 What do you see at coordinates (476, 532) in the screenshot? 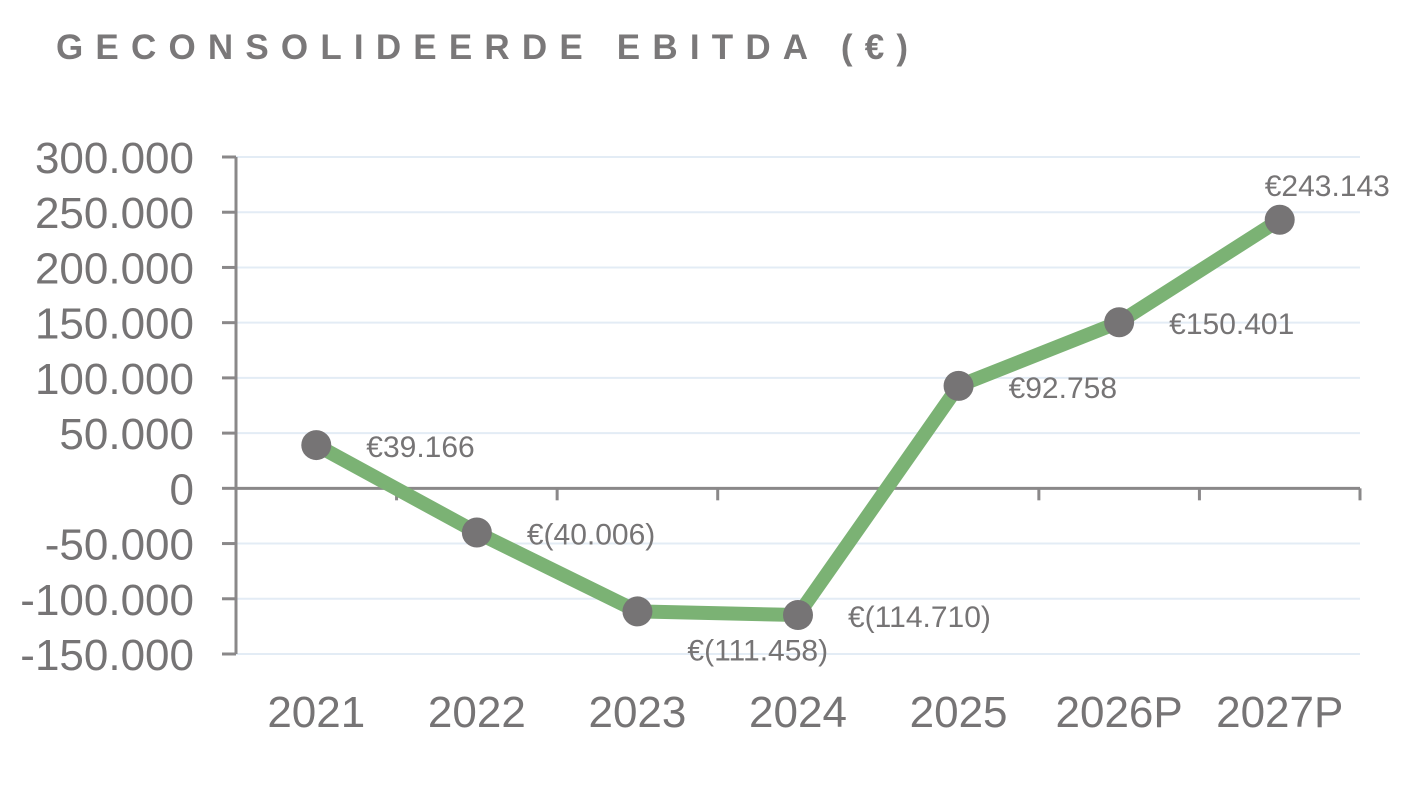
I see `data-point-2022` at bounding box center [476, 532].